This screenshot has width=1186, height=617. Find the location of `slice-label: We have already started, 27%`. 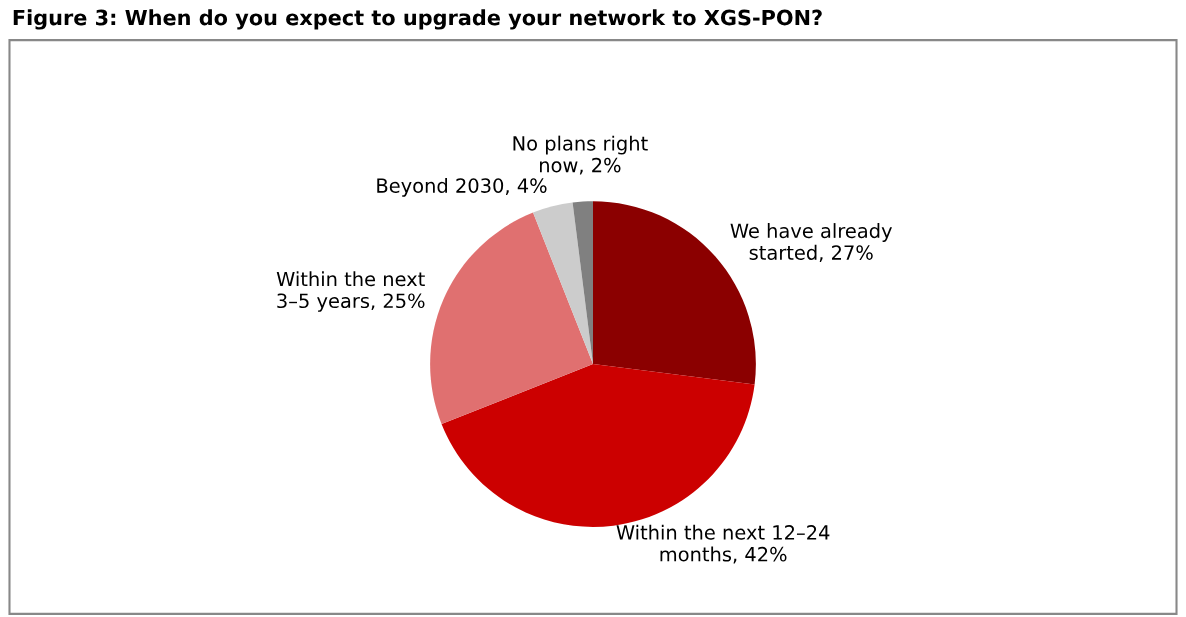

slice-label: We have already started, 27% is located at coordinates (811, 242).